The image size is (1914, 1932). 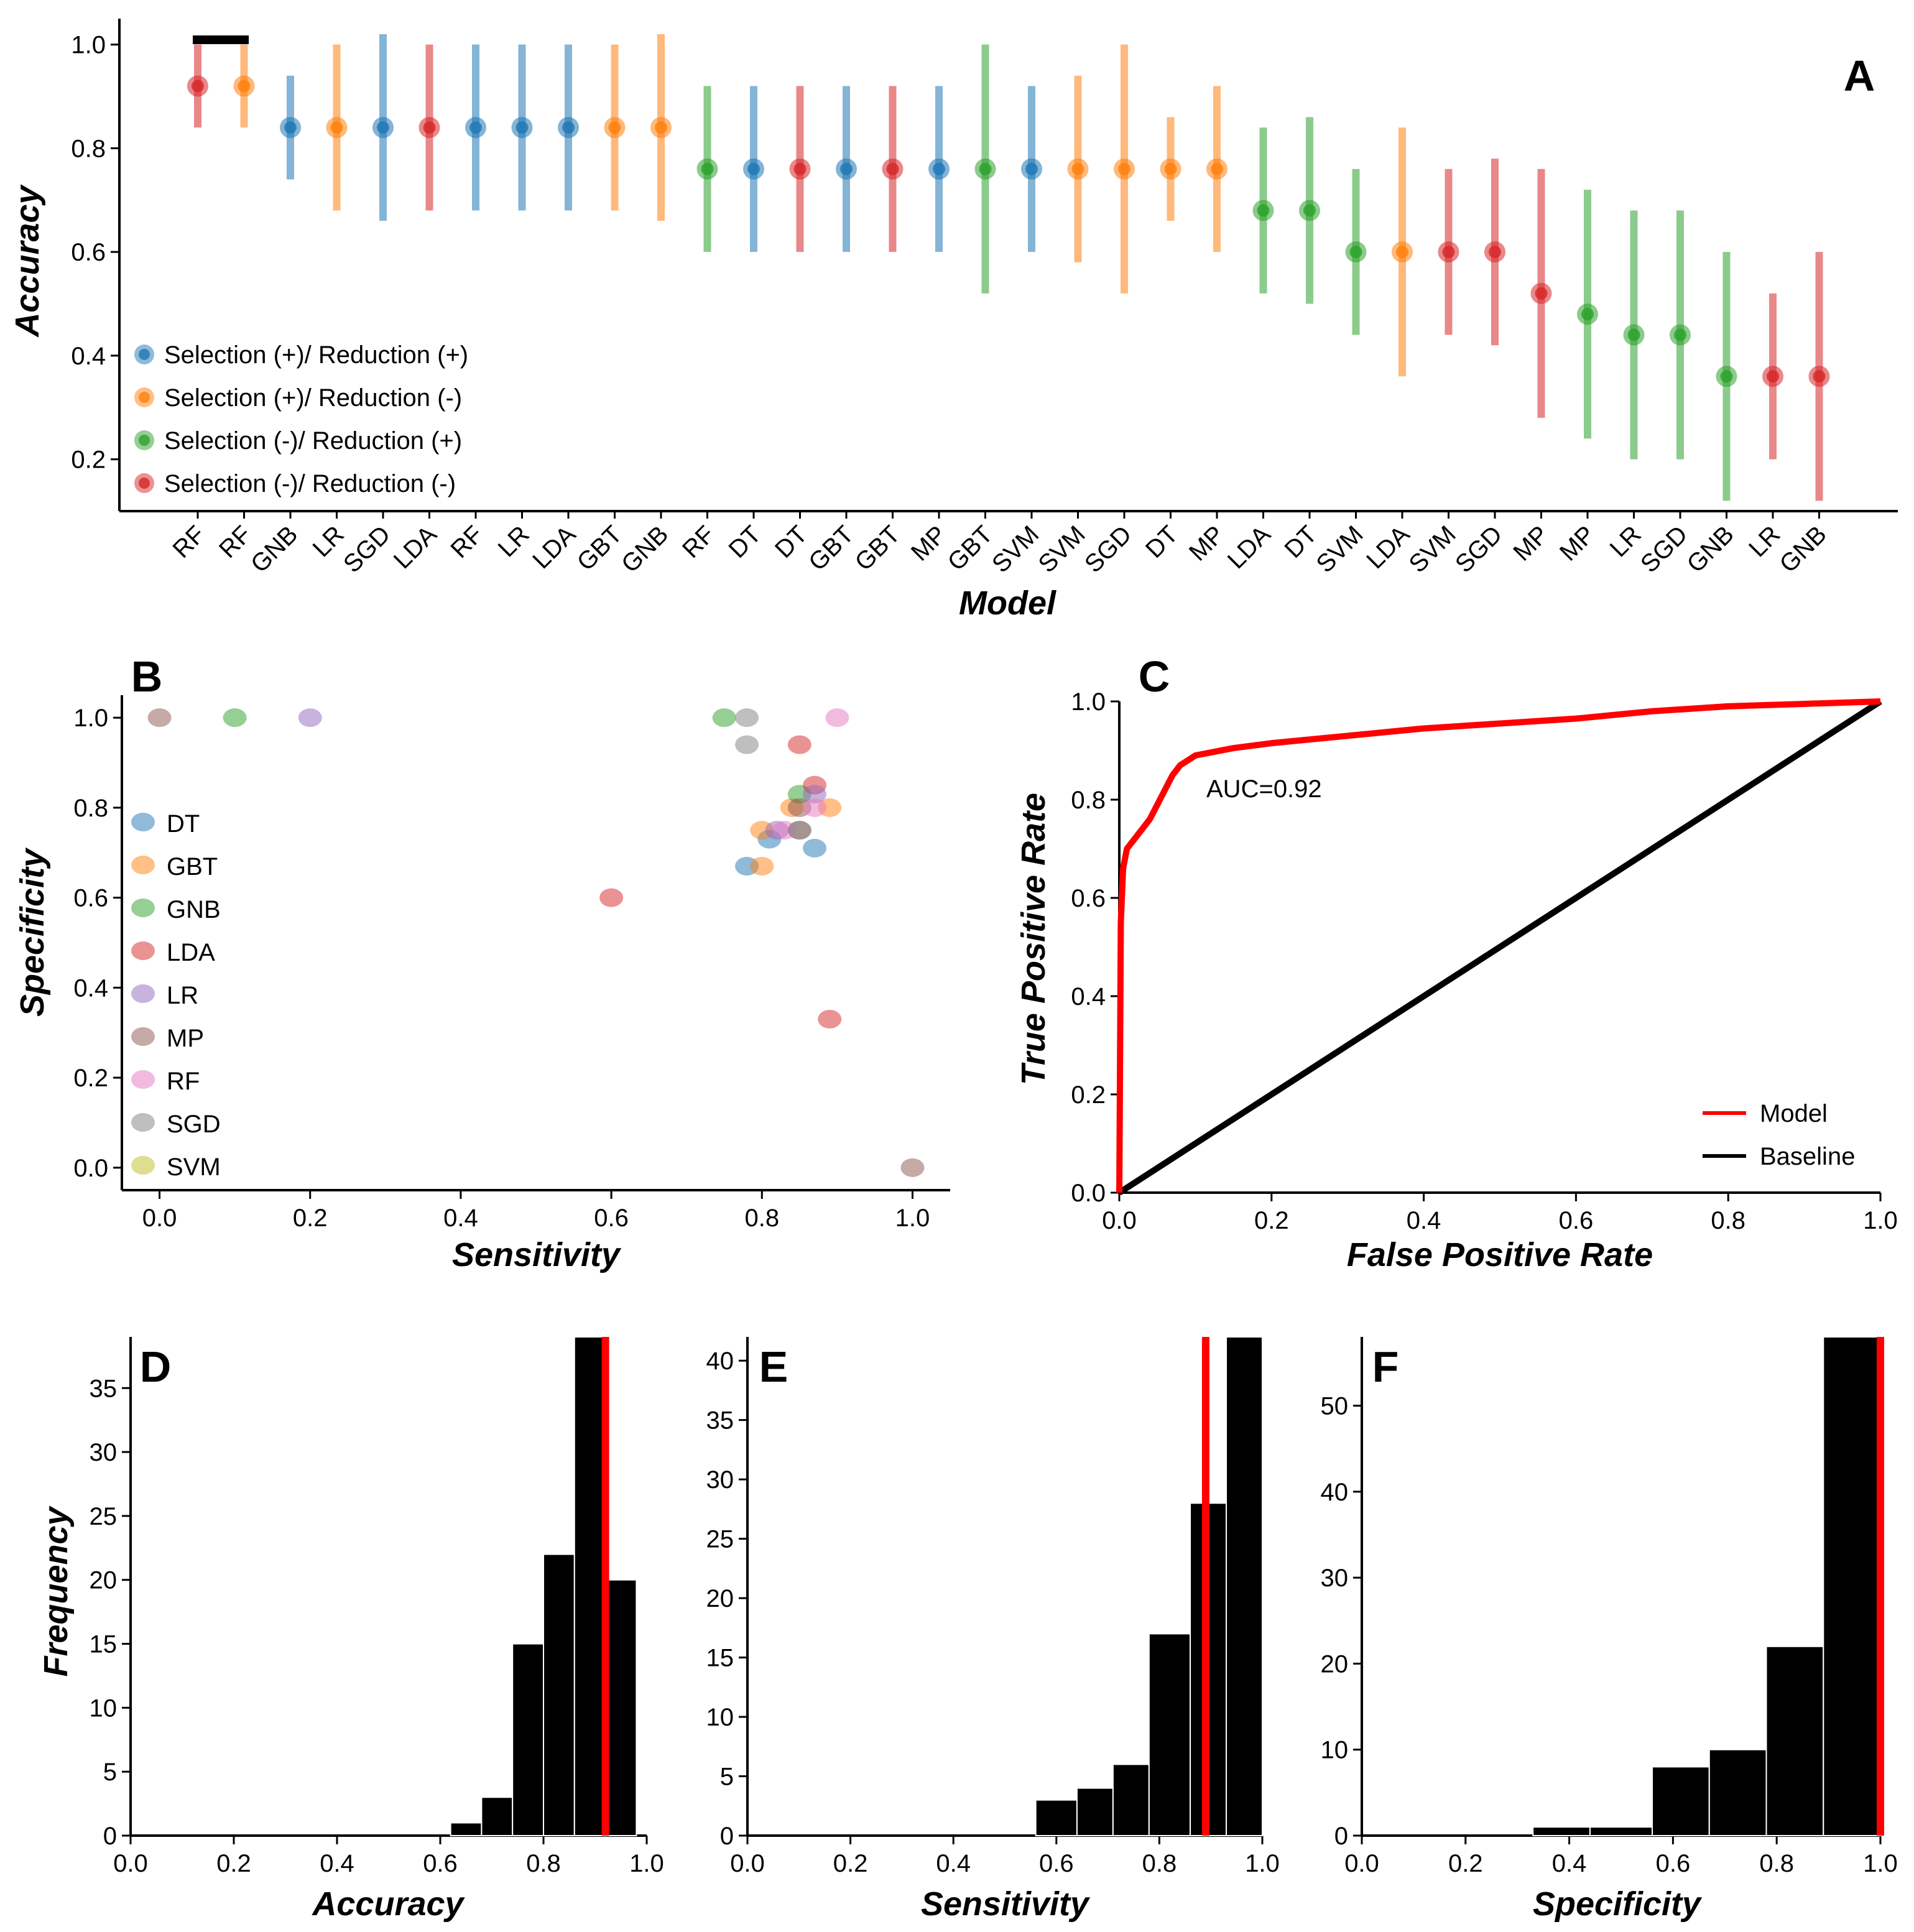 What do you see at coordinates (1089, 1095) in the screenshot?
I see `panel-c-y-tick-label: 0.2` at bounding box center [1089, 1095].